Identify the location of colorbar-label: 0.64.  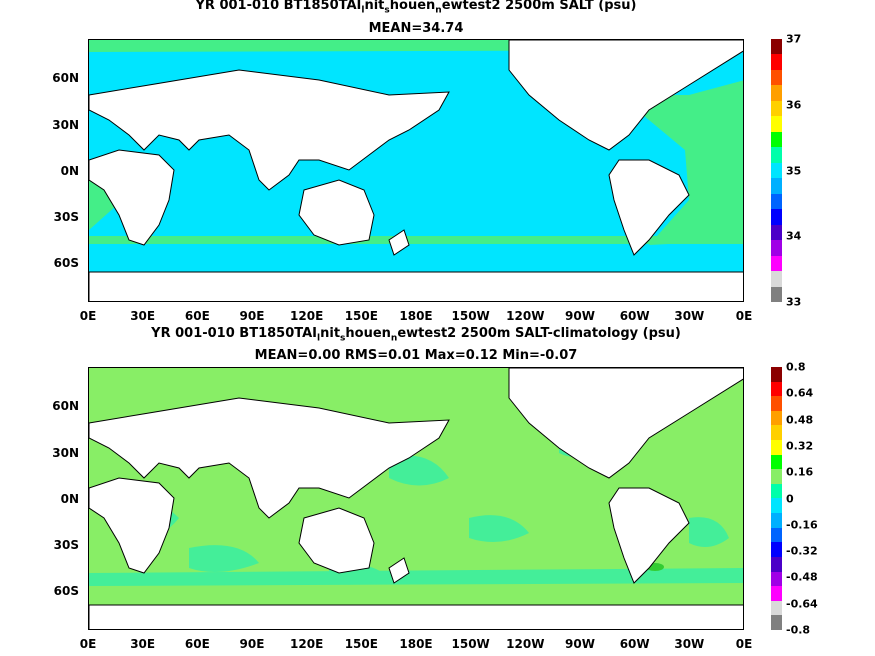
(800, 393).